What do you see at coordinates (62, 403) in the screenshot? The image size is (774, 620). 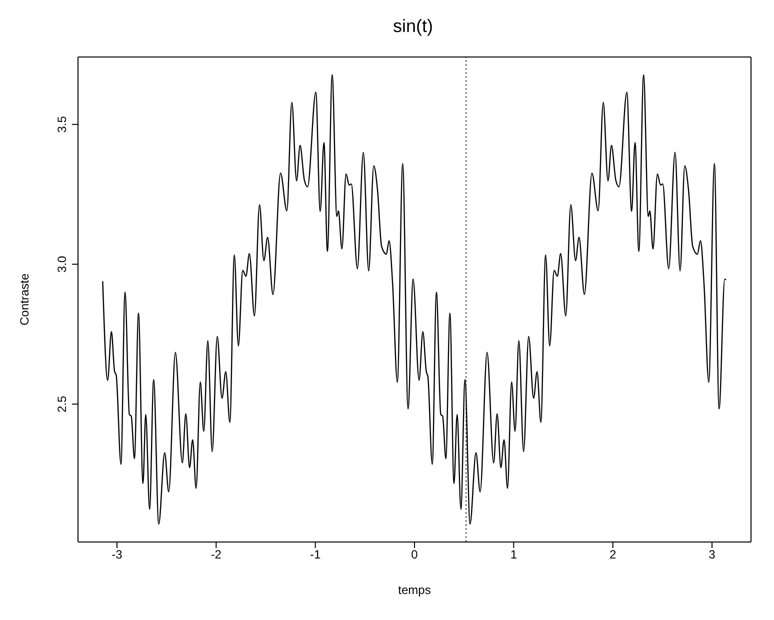 I see `y-tick-label: 2.5` at bounding box center [62, 403].